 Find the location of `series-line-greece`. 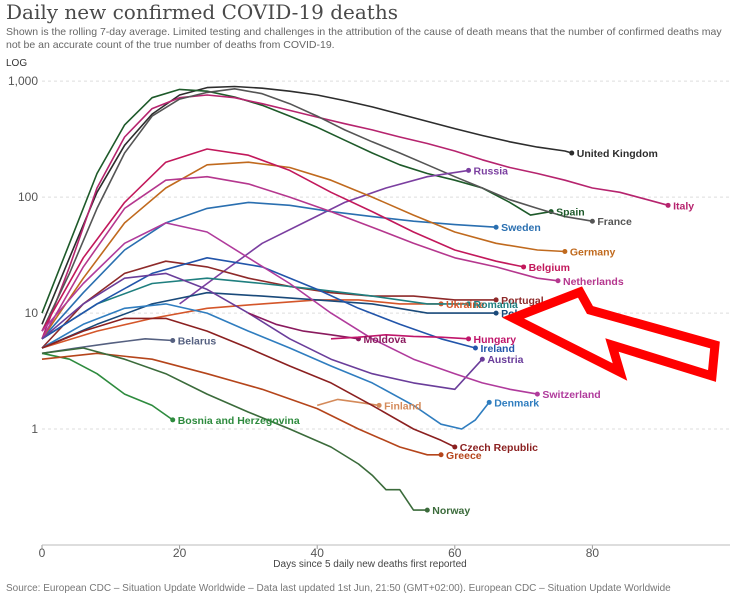

series-line-greece is located at coordinates (241, 404).